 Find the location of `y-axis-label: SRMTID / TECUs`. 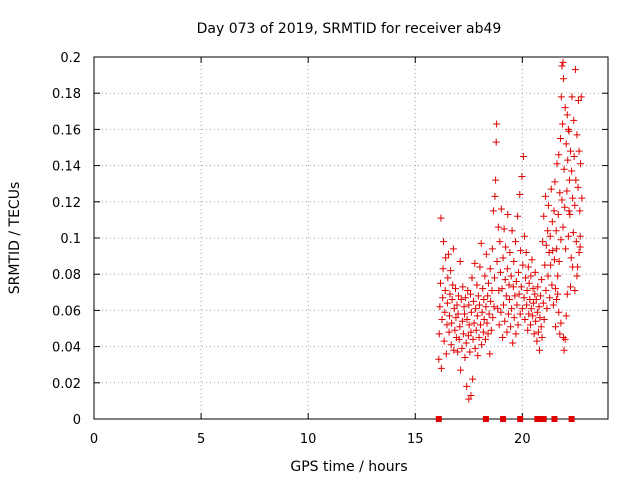

y-axis-label: SRMTID / TECUs is located at coordinates (15, 238).